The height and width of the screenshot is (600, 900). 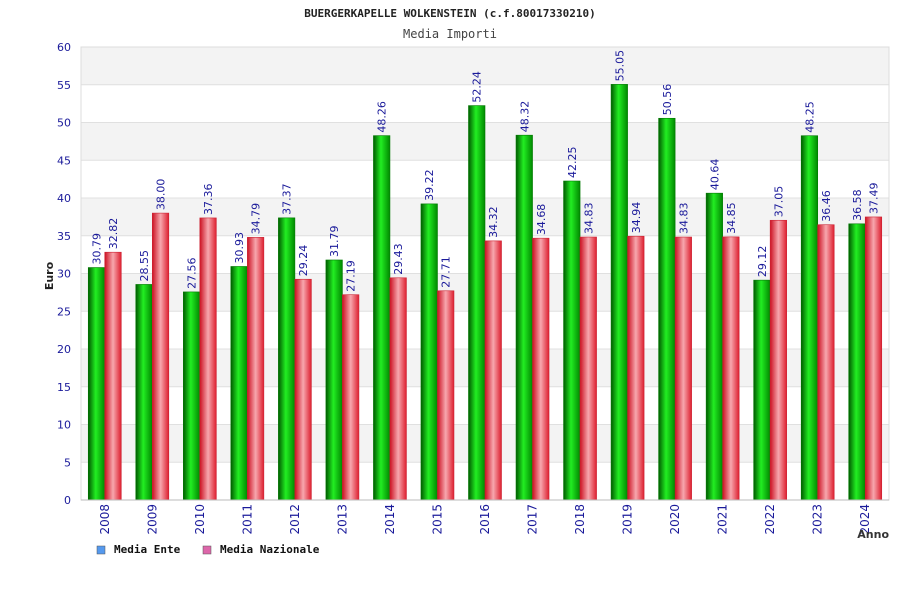 I want to click on data-label: 40.64, so click(x=714, y=175).